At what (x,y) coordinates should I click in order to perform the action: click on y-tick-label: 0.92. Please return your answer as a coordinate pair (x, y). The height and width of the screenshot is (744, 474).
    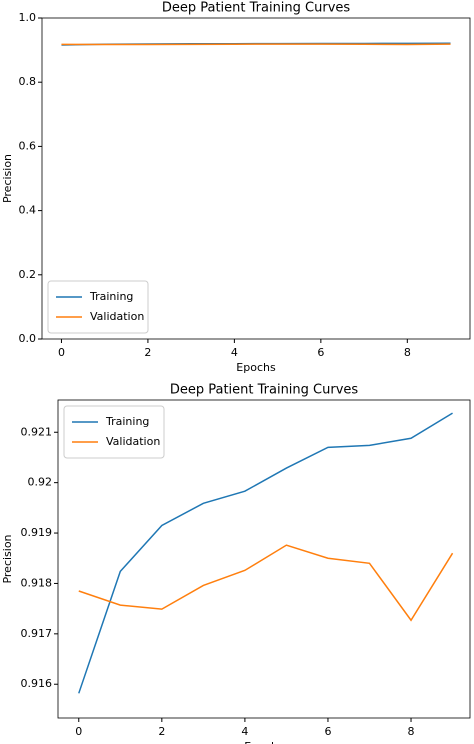
    Looking at the image, I should click on (40, 482).